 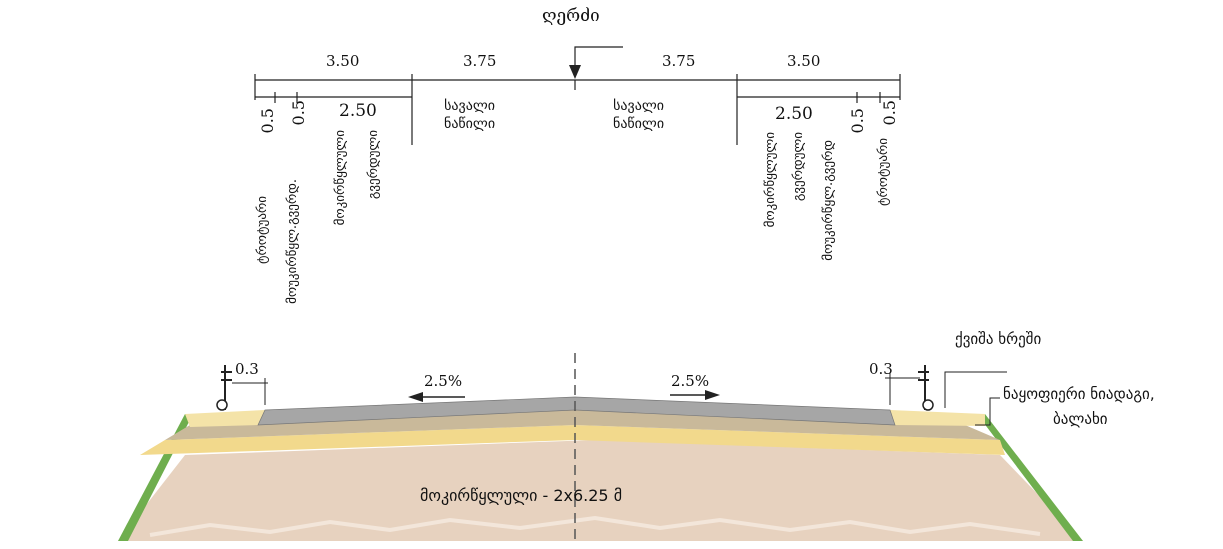 I want to click on dim-right-shoulder: 3.50, so click(x=804, y=61).